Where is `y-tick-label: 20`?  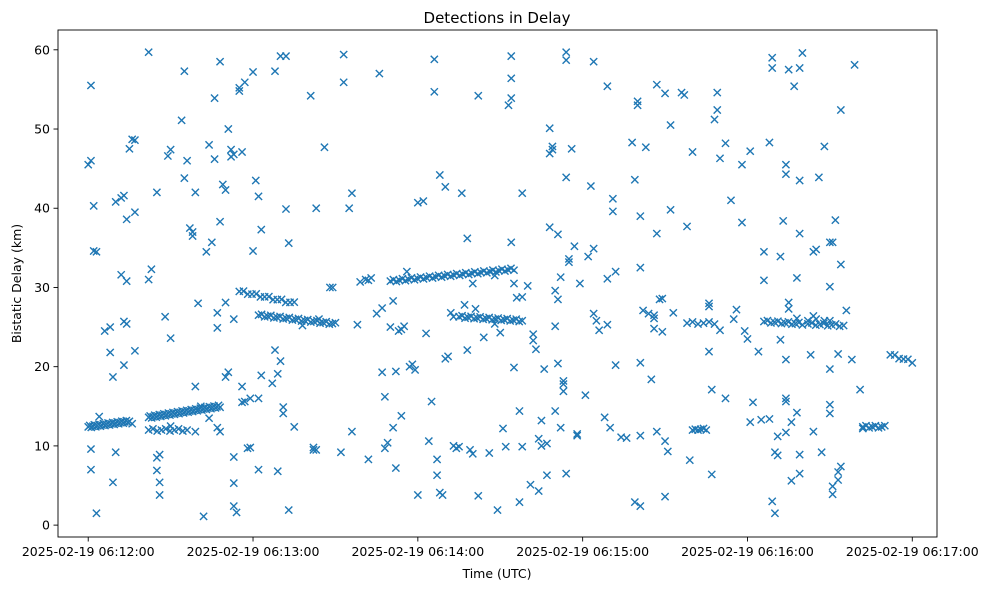 y-tick-label: 20 is located at coordinates (42, 366).